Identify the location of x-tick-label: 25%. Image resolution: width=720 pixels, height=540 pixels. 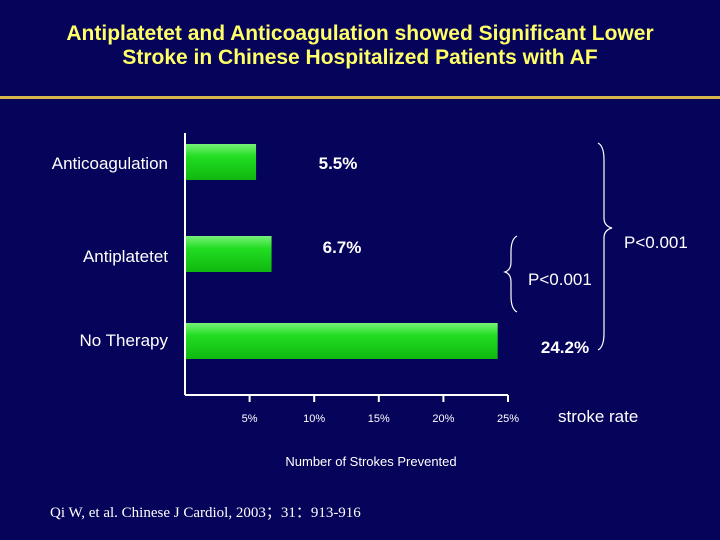
(508, 419).